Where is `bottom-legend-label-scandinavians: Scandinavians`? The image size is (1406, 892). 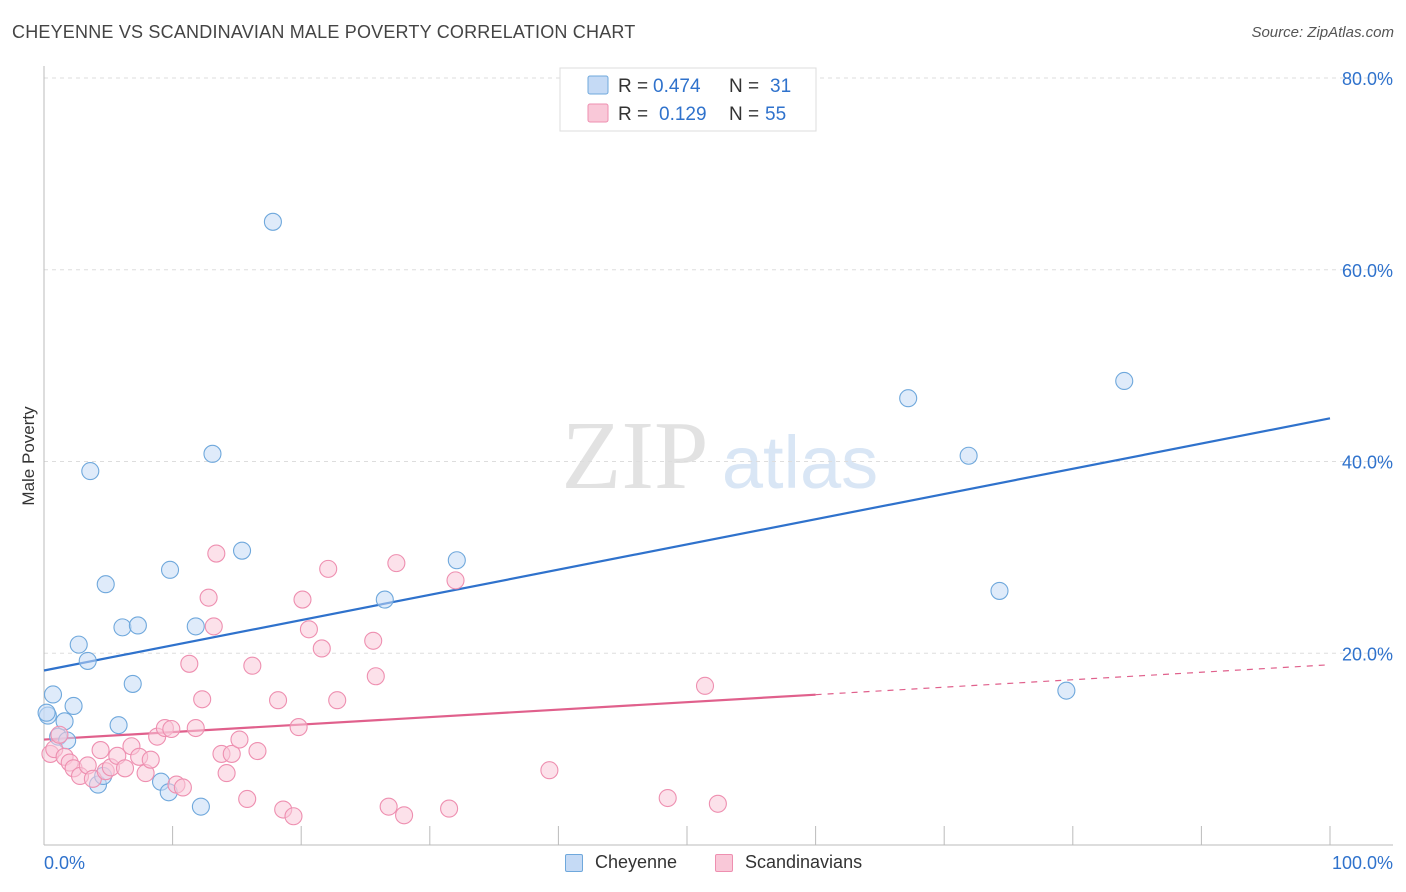
bottom-legend-label-scandinavians: Scandinavians is located at coordinates (804, 862).